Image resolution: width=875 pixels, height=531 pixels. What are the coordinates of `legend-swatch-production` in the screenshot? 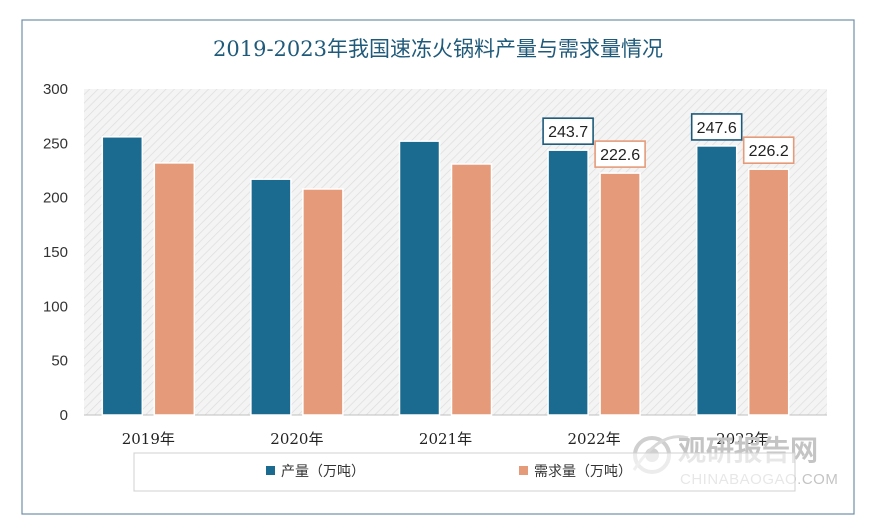 It's located at (270, 470).